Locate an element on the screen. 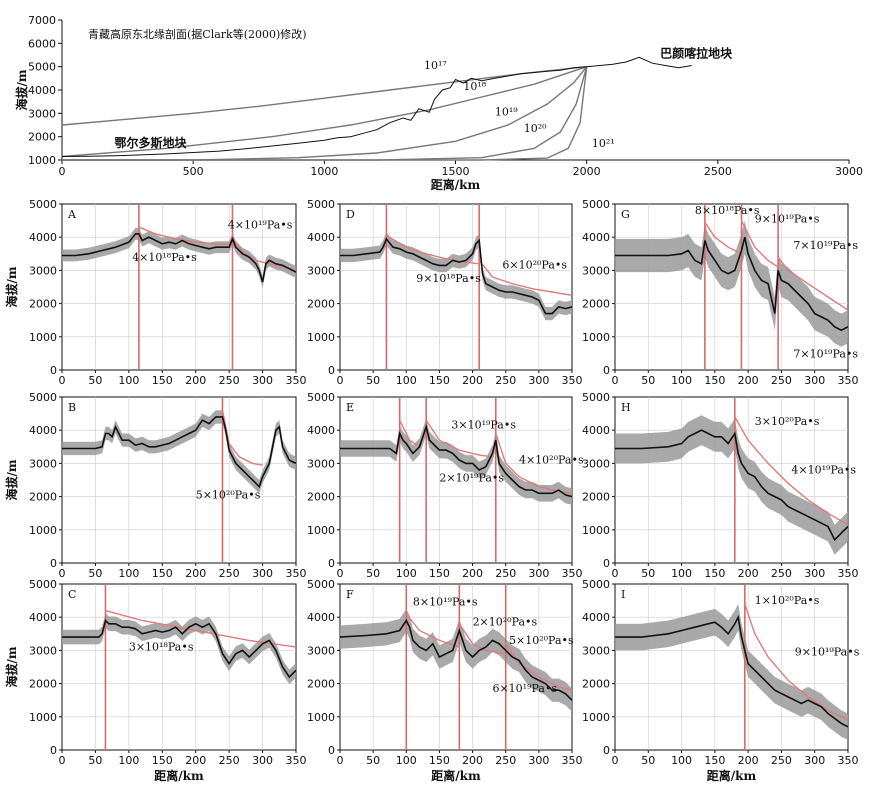  panel-label: I is located at coordinates (623, 594).